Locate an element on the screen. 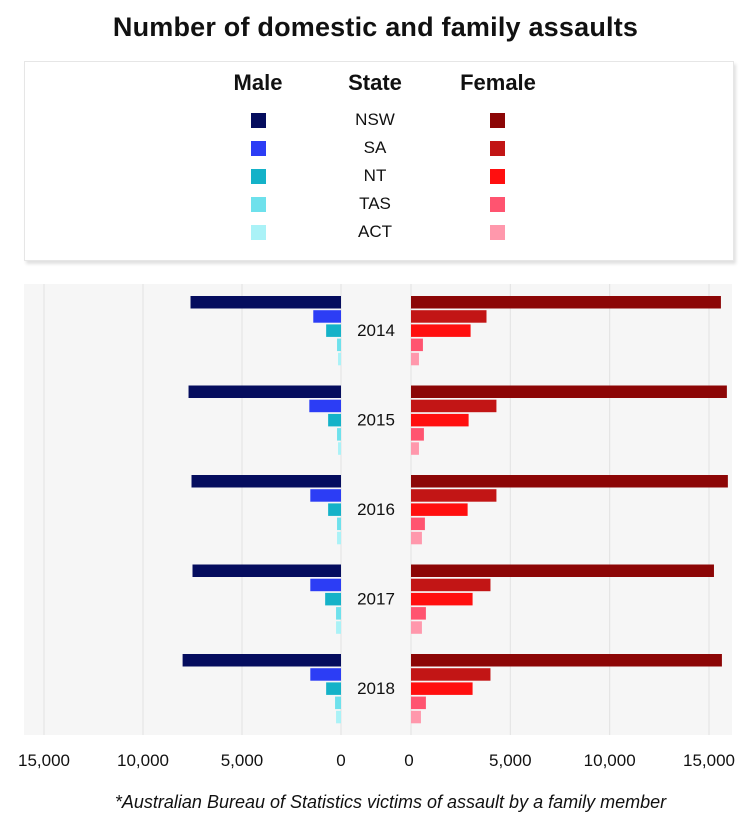 The height and width of the screenshot is (837, 751). bar-female-act-2014 is located at coordinates (415, 359).